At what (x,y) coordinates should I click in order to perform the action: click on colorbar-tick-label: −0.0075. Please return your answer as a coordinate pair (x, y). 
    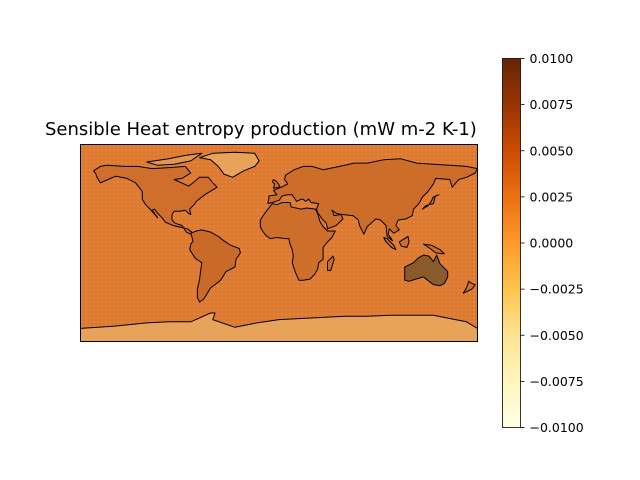
    Looking at the image, I should click on (557, 381).